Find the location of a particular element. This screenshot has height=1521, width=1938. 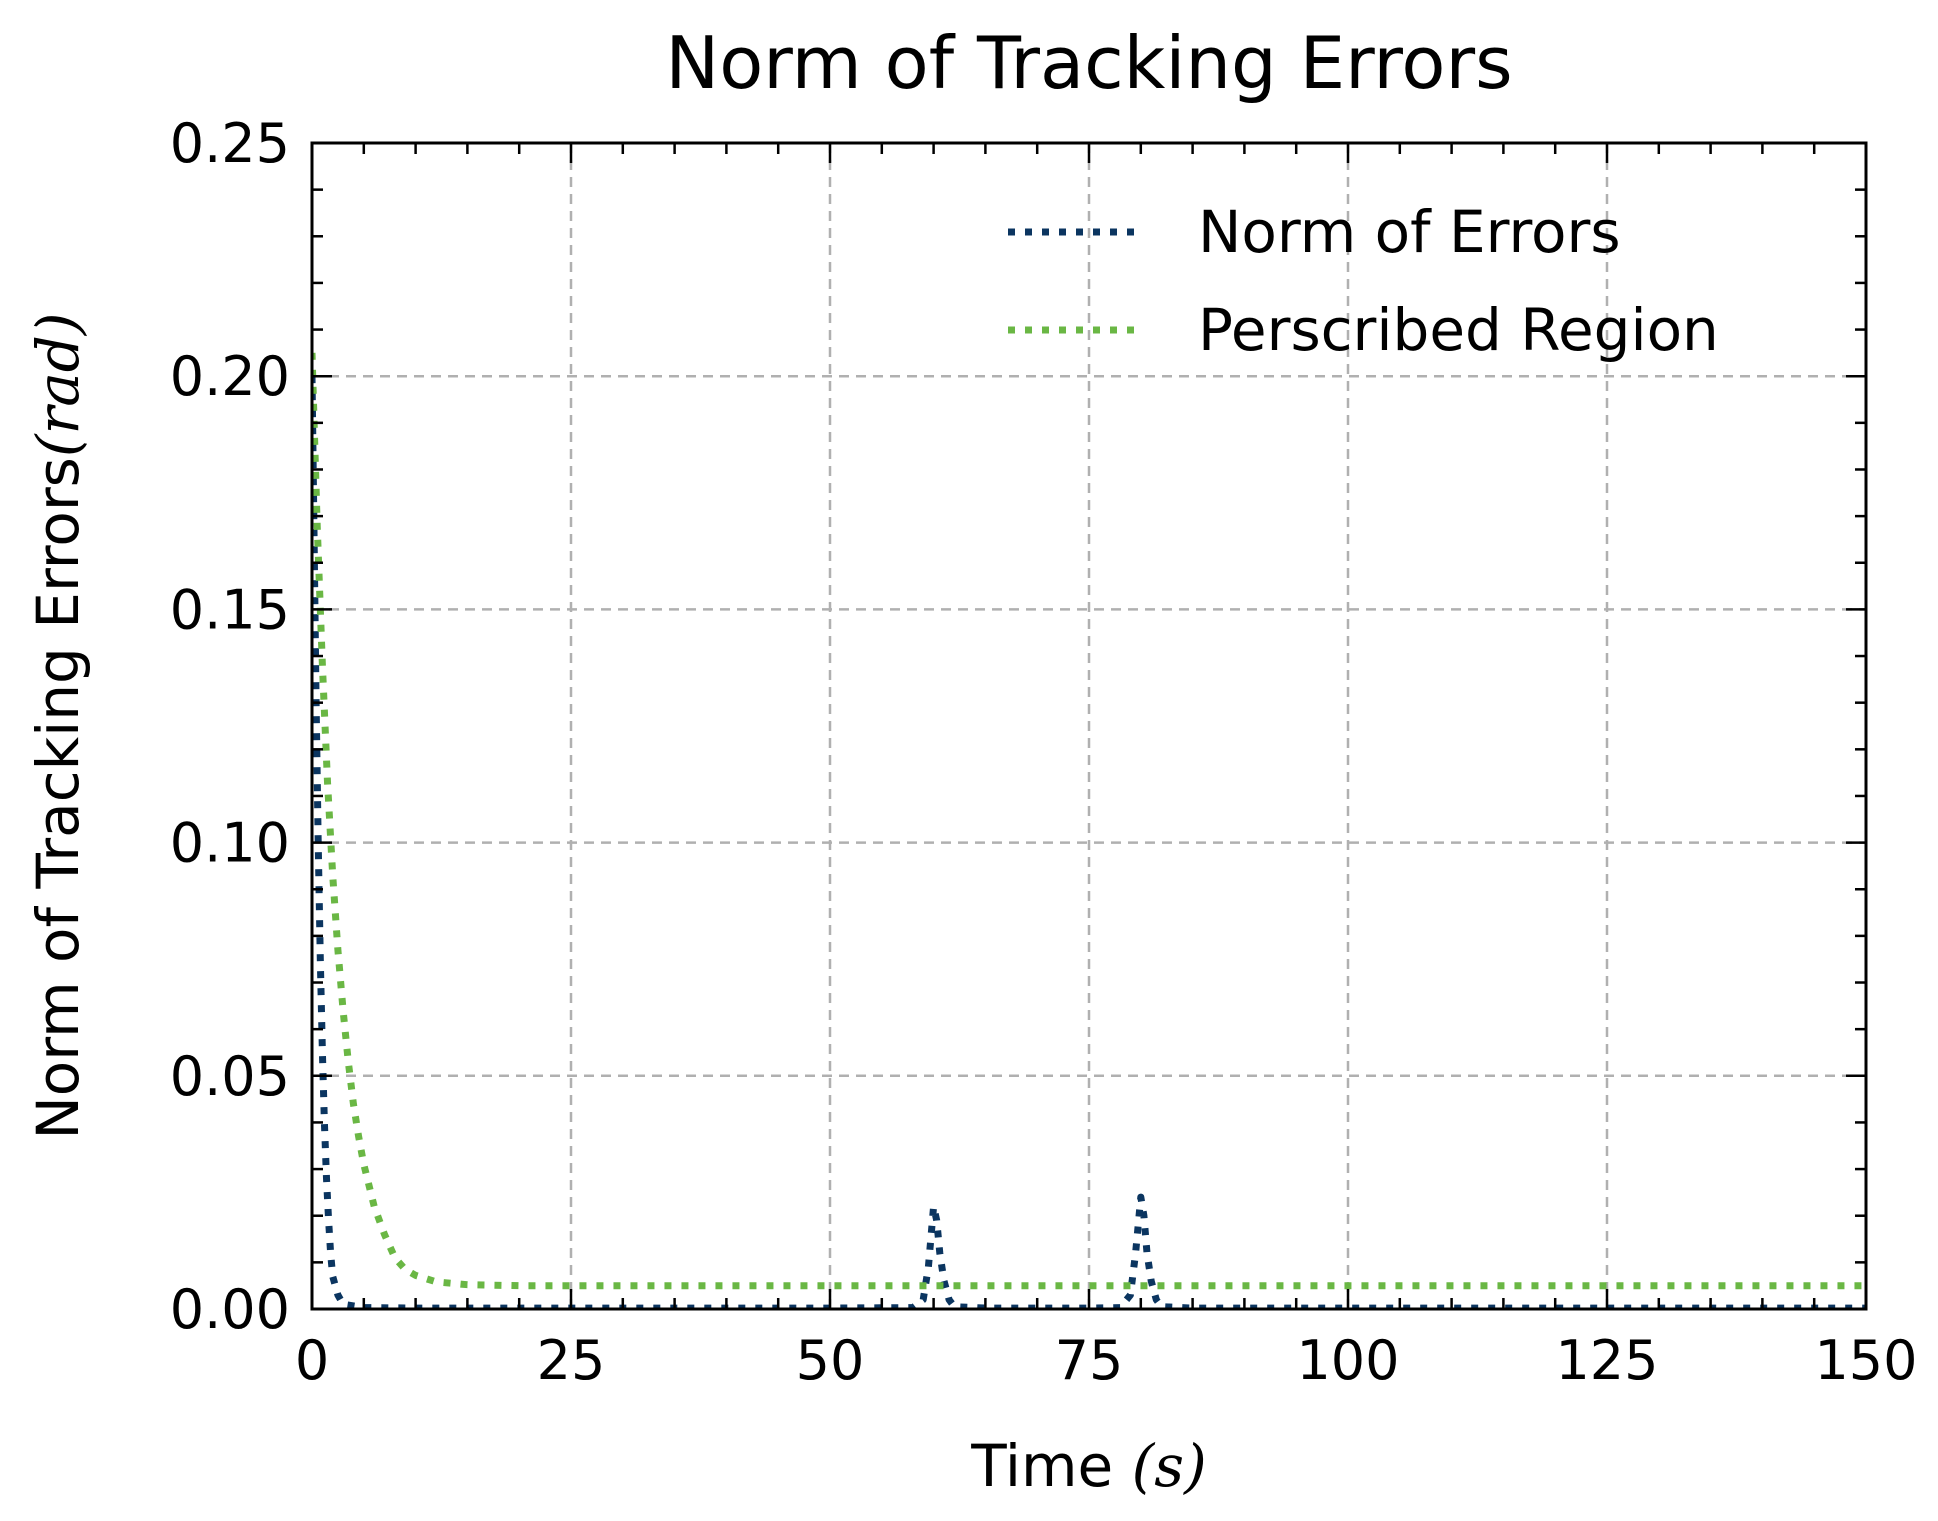

y-tick-label: 0.00 is located at coordinates (230, 1309).